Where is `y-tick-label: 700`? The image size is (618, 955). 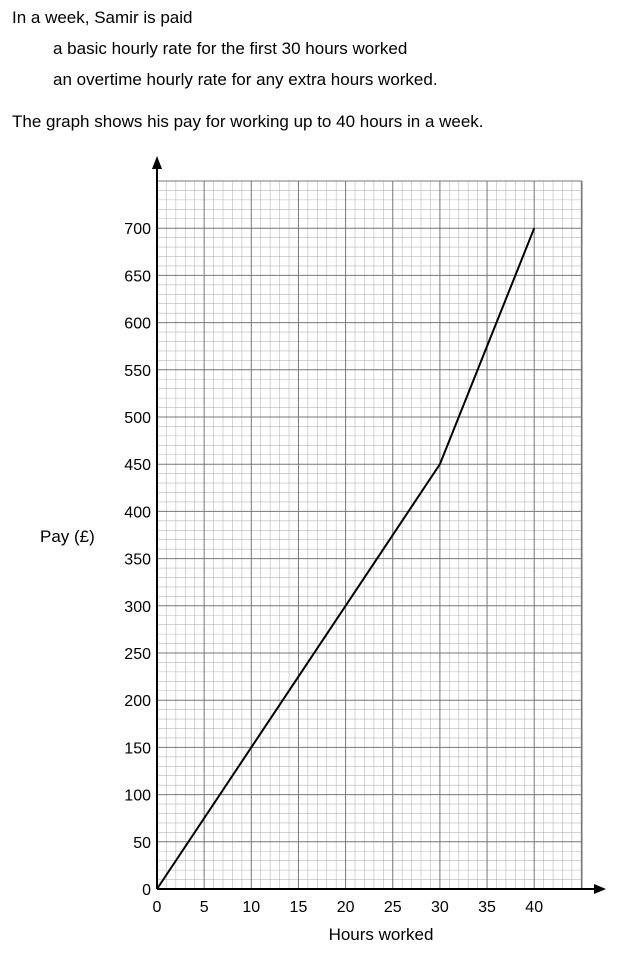
y-tick-label: 700 is located at coordinates (137, 229).